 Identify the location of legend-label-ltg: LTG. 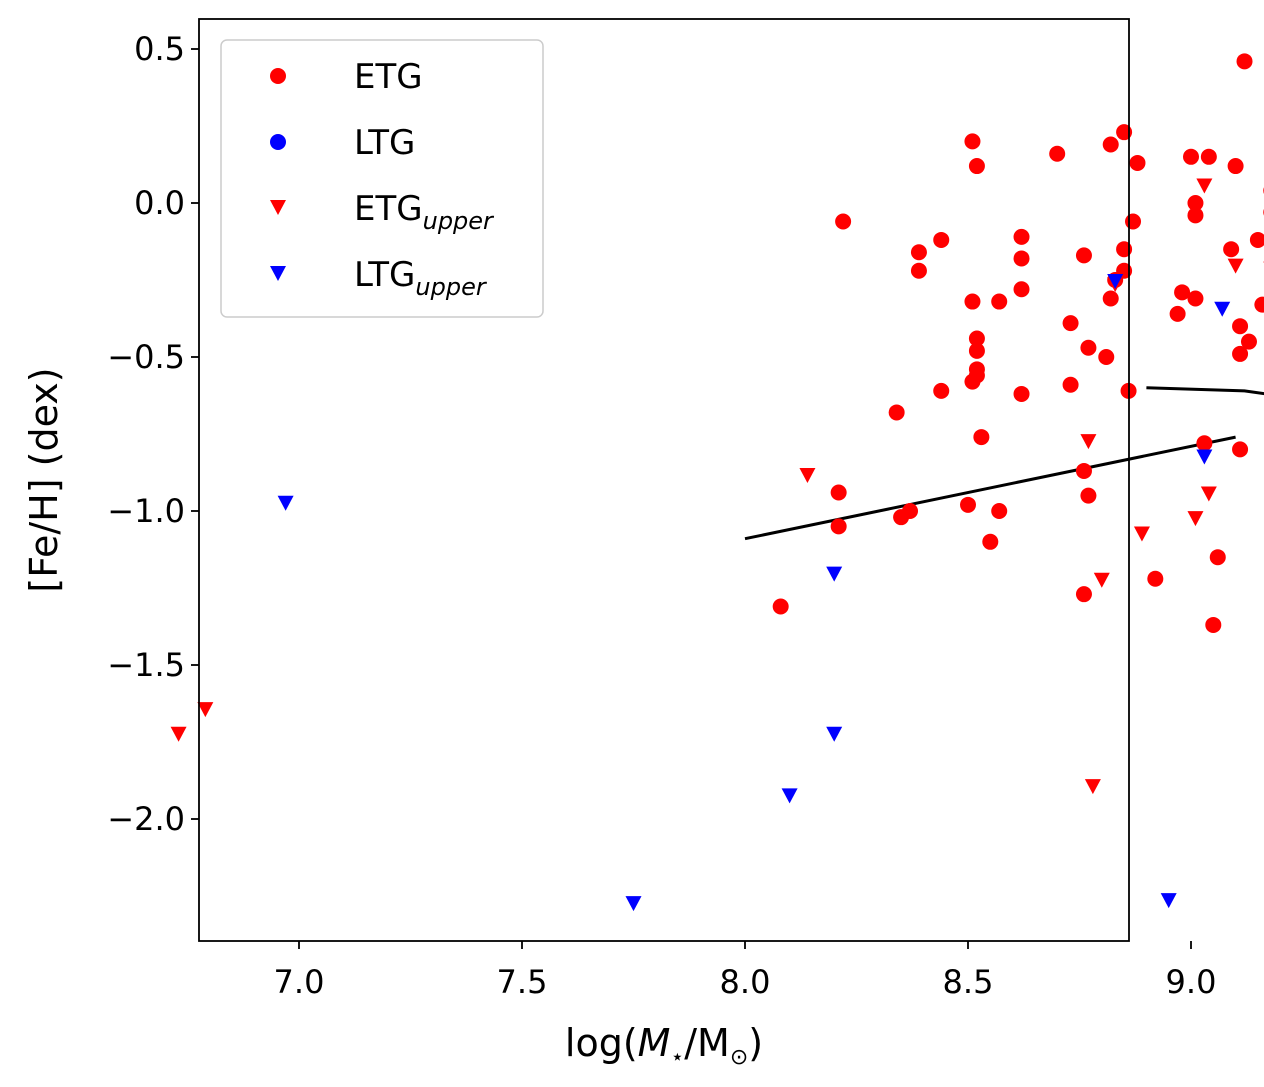
(384, 143).